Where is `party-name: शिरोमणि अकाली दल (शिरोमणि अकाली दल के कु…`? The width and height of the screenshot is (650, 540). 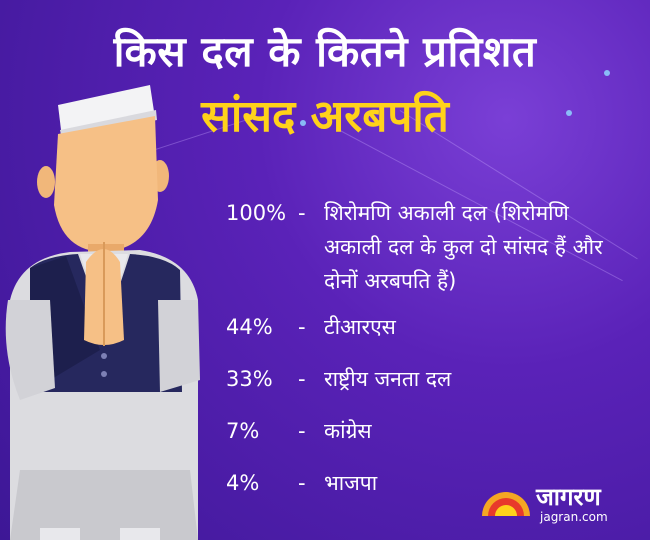 party-name: शिरोमणि अकाली दल (शिरोमणि अकाली दल के कु… is located at coordinates (463, 247).